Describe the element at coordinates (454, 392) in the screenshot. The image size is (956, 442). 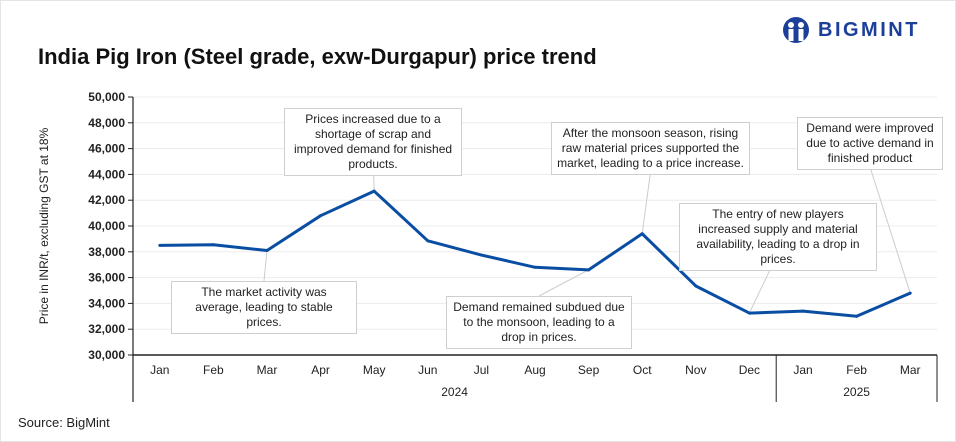
I see `year-label: 2024` at that location.